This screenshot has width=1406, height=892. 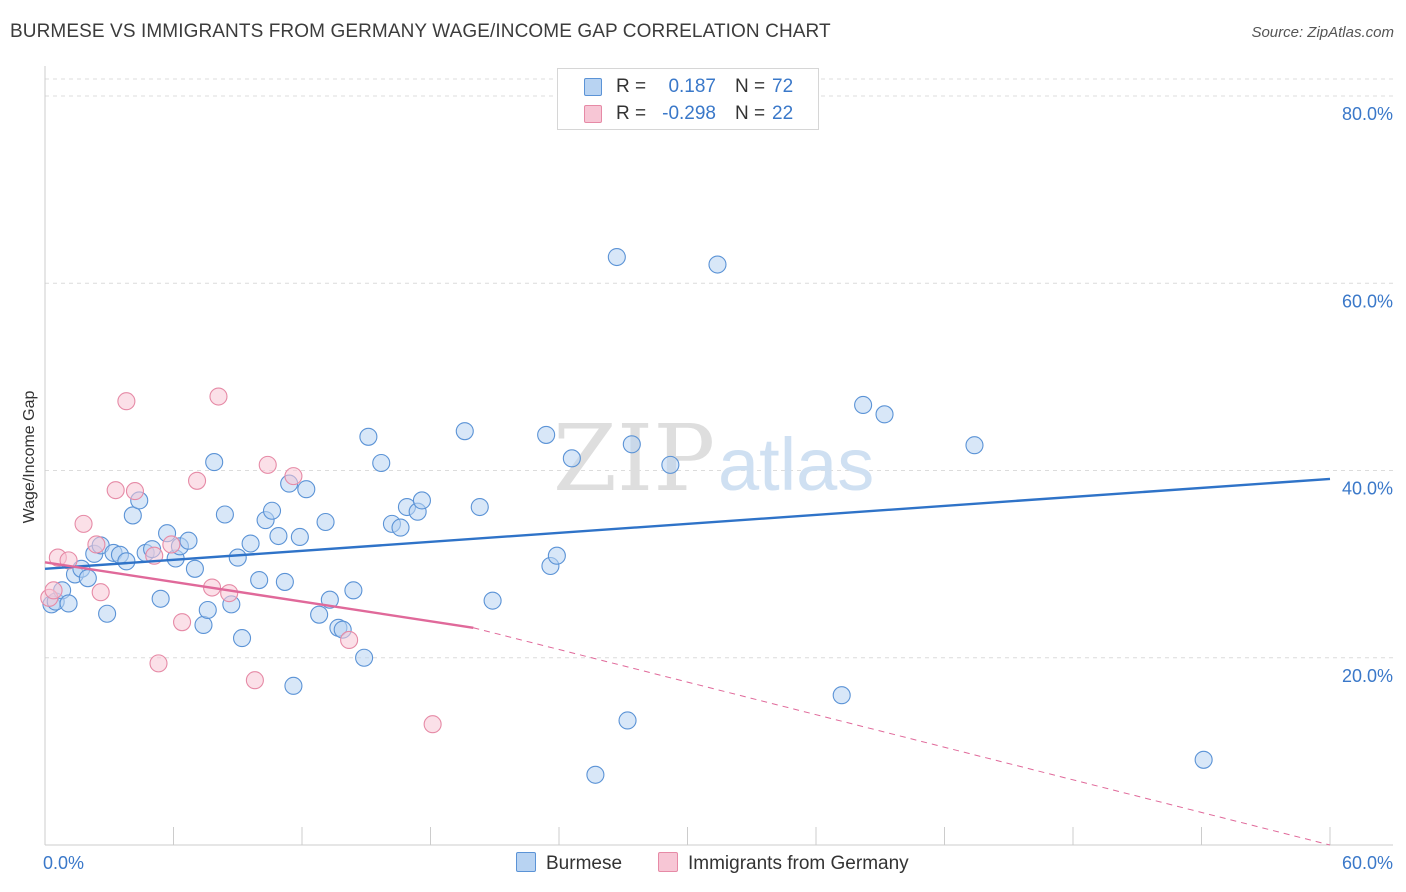 I want to click on bottom-legend-swatch-burmese, so click(x=526, y=862).